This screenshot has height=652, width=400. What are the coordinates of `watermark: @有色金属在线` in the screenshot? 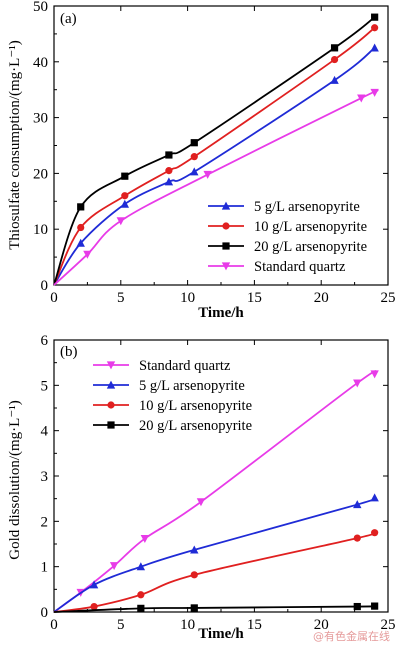 It's located at (351, 636).